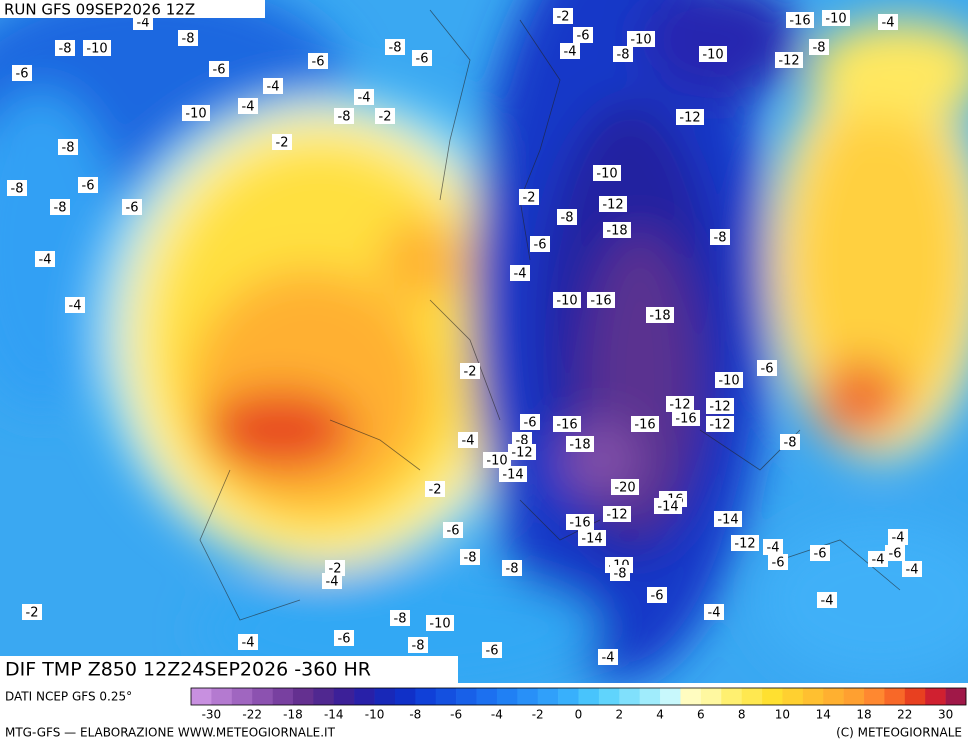 This screenshot has height=745, width=968. What do you see at coordinates (945, 715) in the screenshot?
I see `colorbar-tick-label: 30` at bounding box center [945, 715].